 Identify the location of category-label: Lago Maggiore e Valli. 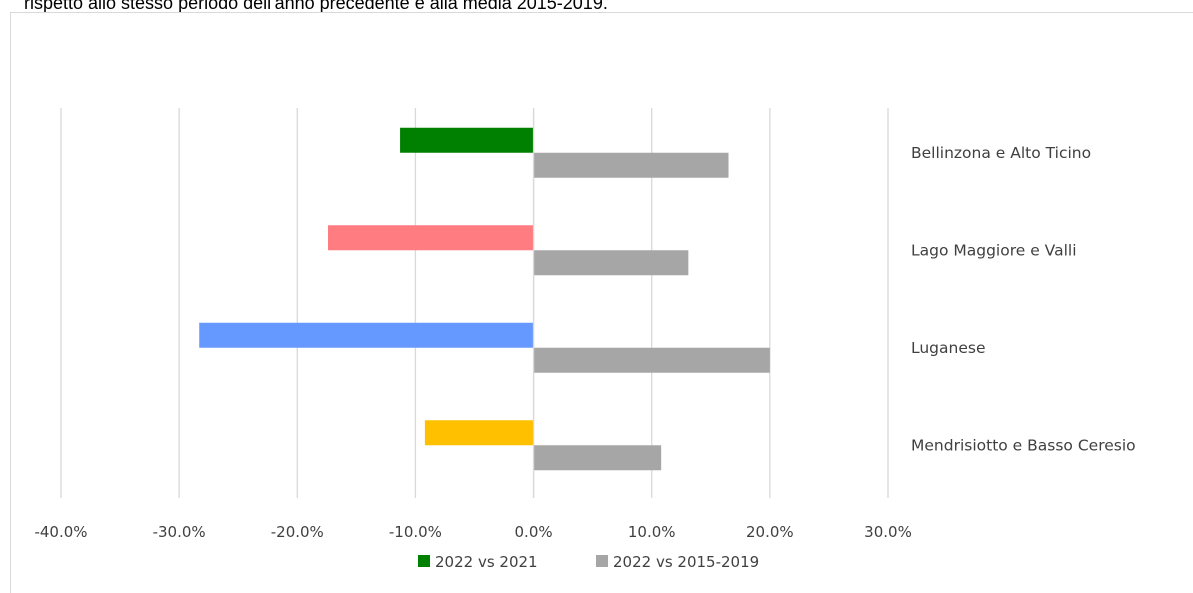
(994, 250).